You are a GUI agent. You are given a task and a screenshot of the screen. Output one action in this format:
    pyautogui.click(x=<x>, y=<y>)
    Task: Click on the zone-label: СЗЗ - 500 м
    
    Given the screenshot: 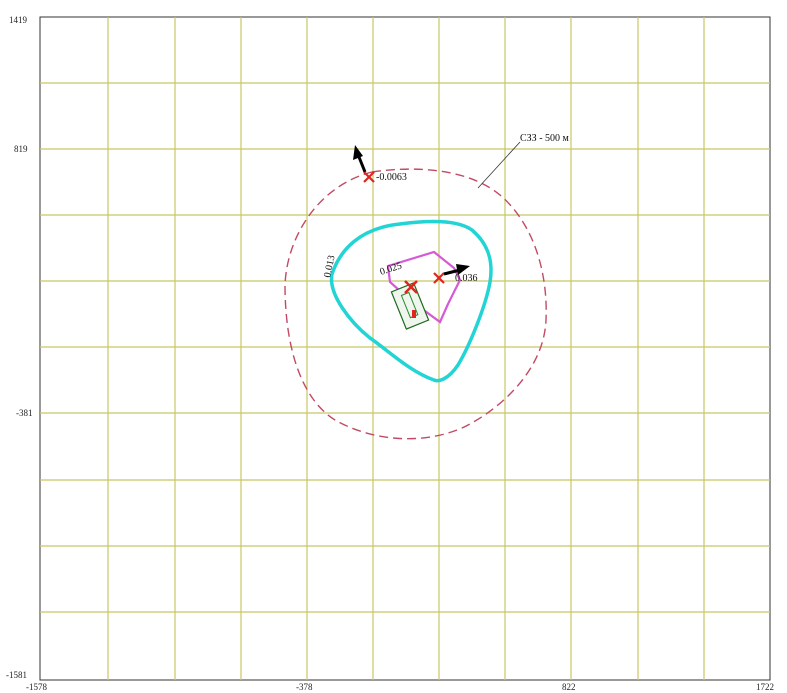 What is the action you would take?
    pyautogui.click(x=545, y=138)
    